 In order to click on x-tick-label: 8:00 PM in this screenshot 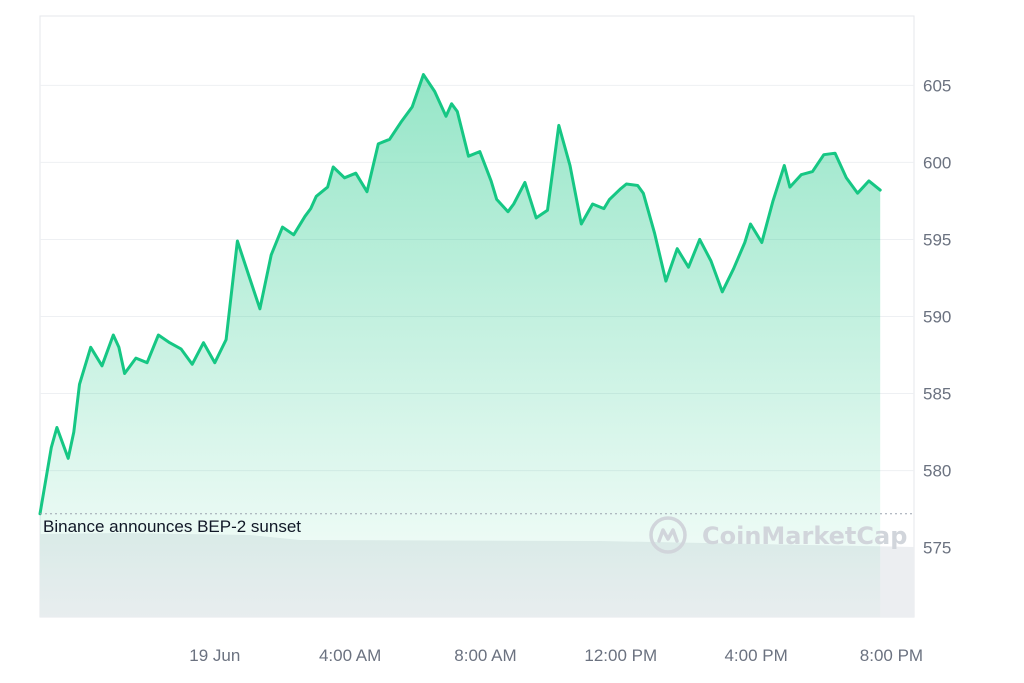, I will do `click(891, 655)`.